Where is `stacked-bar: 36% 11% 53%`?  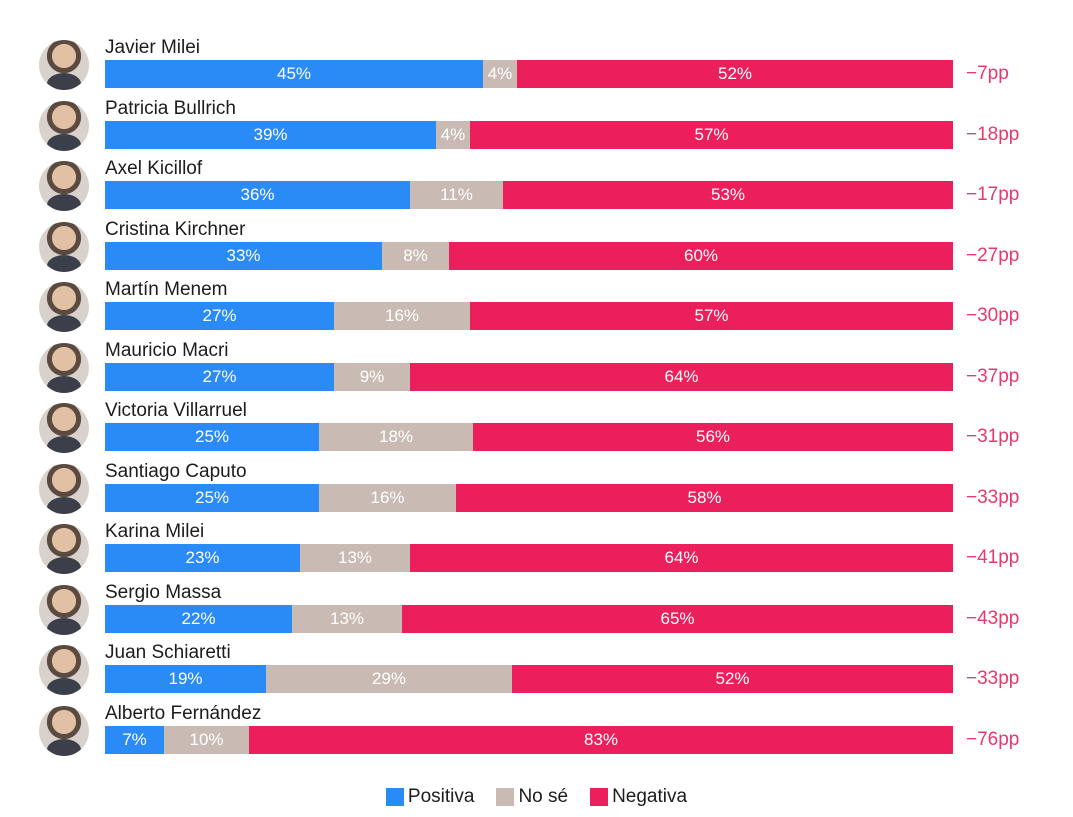 stacked-bar: 36% 11% 53% is located at coordinates (529, 195).